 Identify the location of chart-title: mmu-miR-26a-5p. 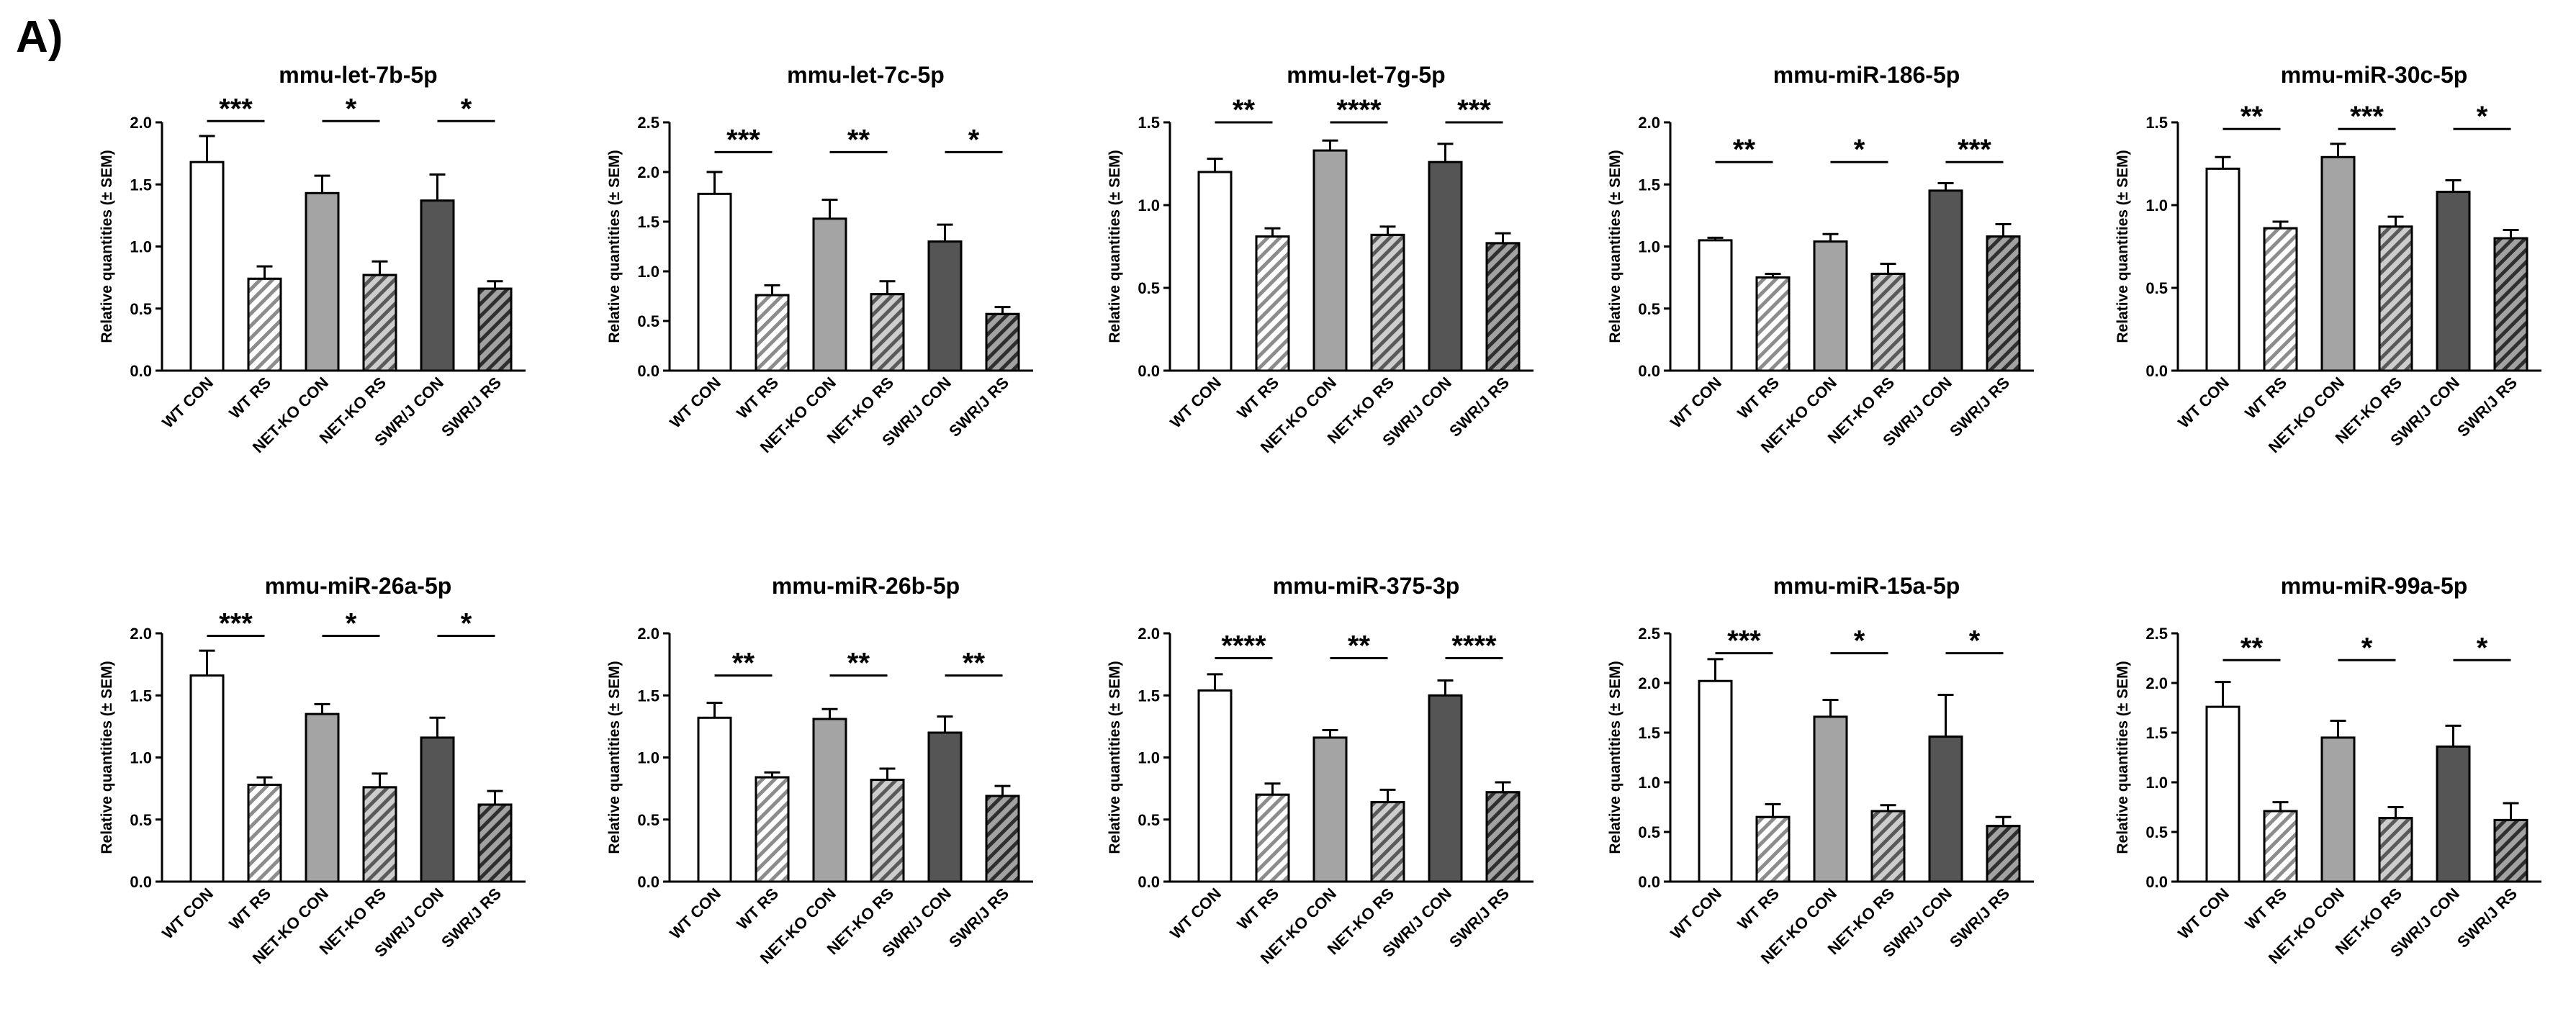
(358, 586).